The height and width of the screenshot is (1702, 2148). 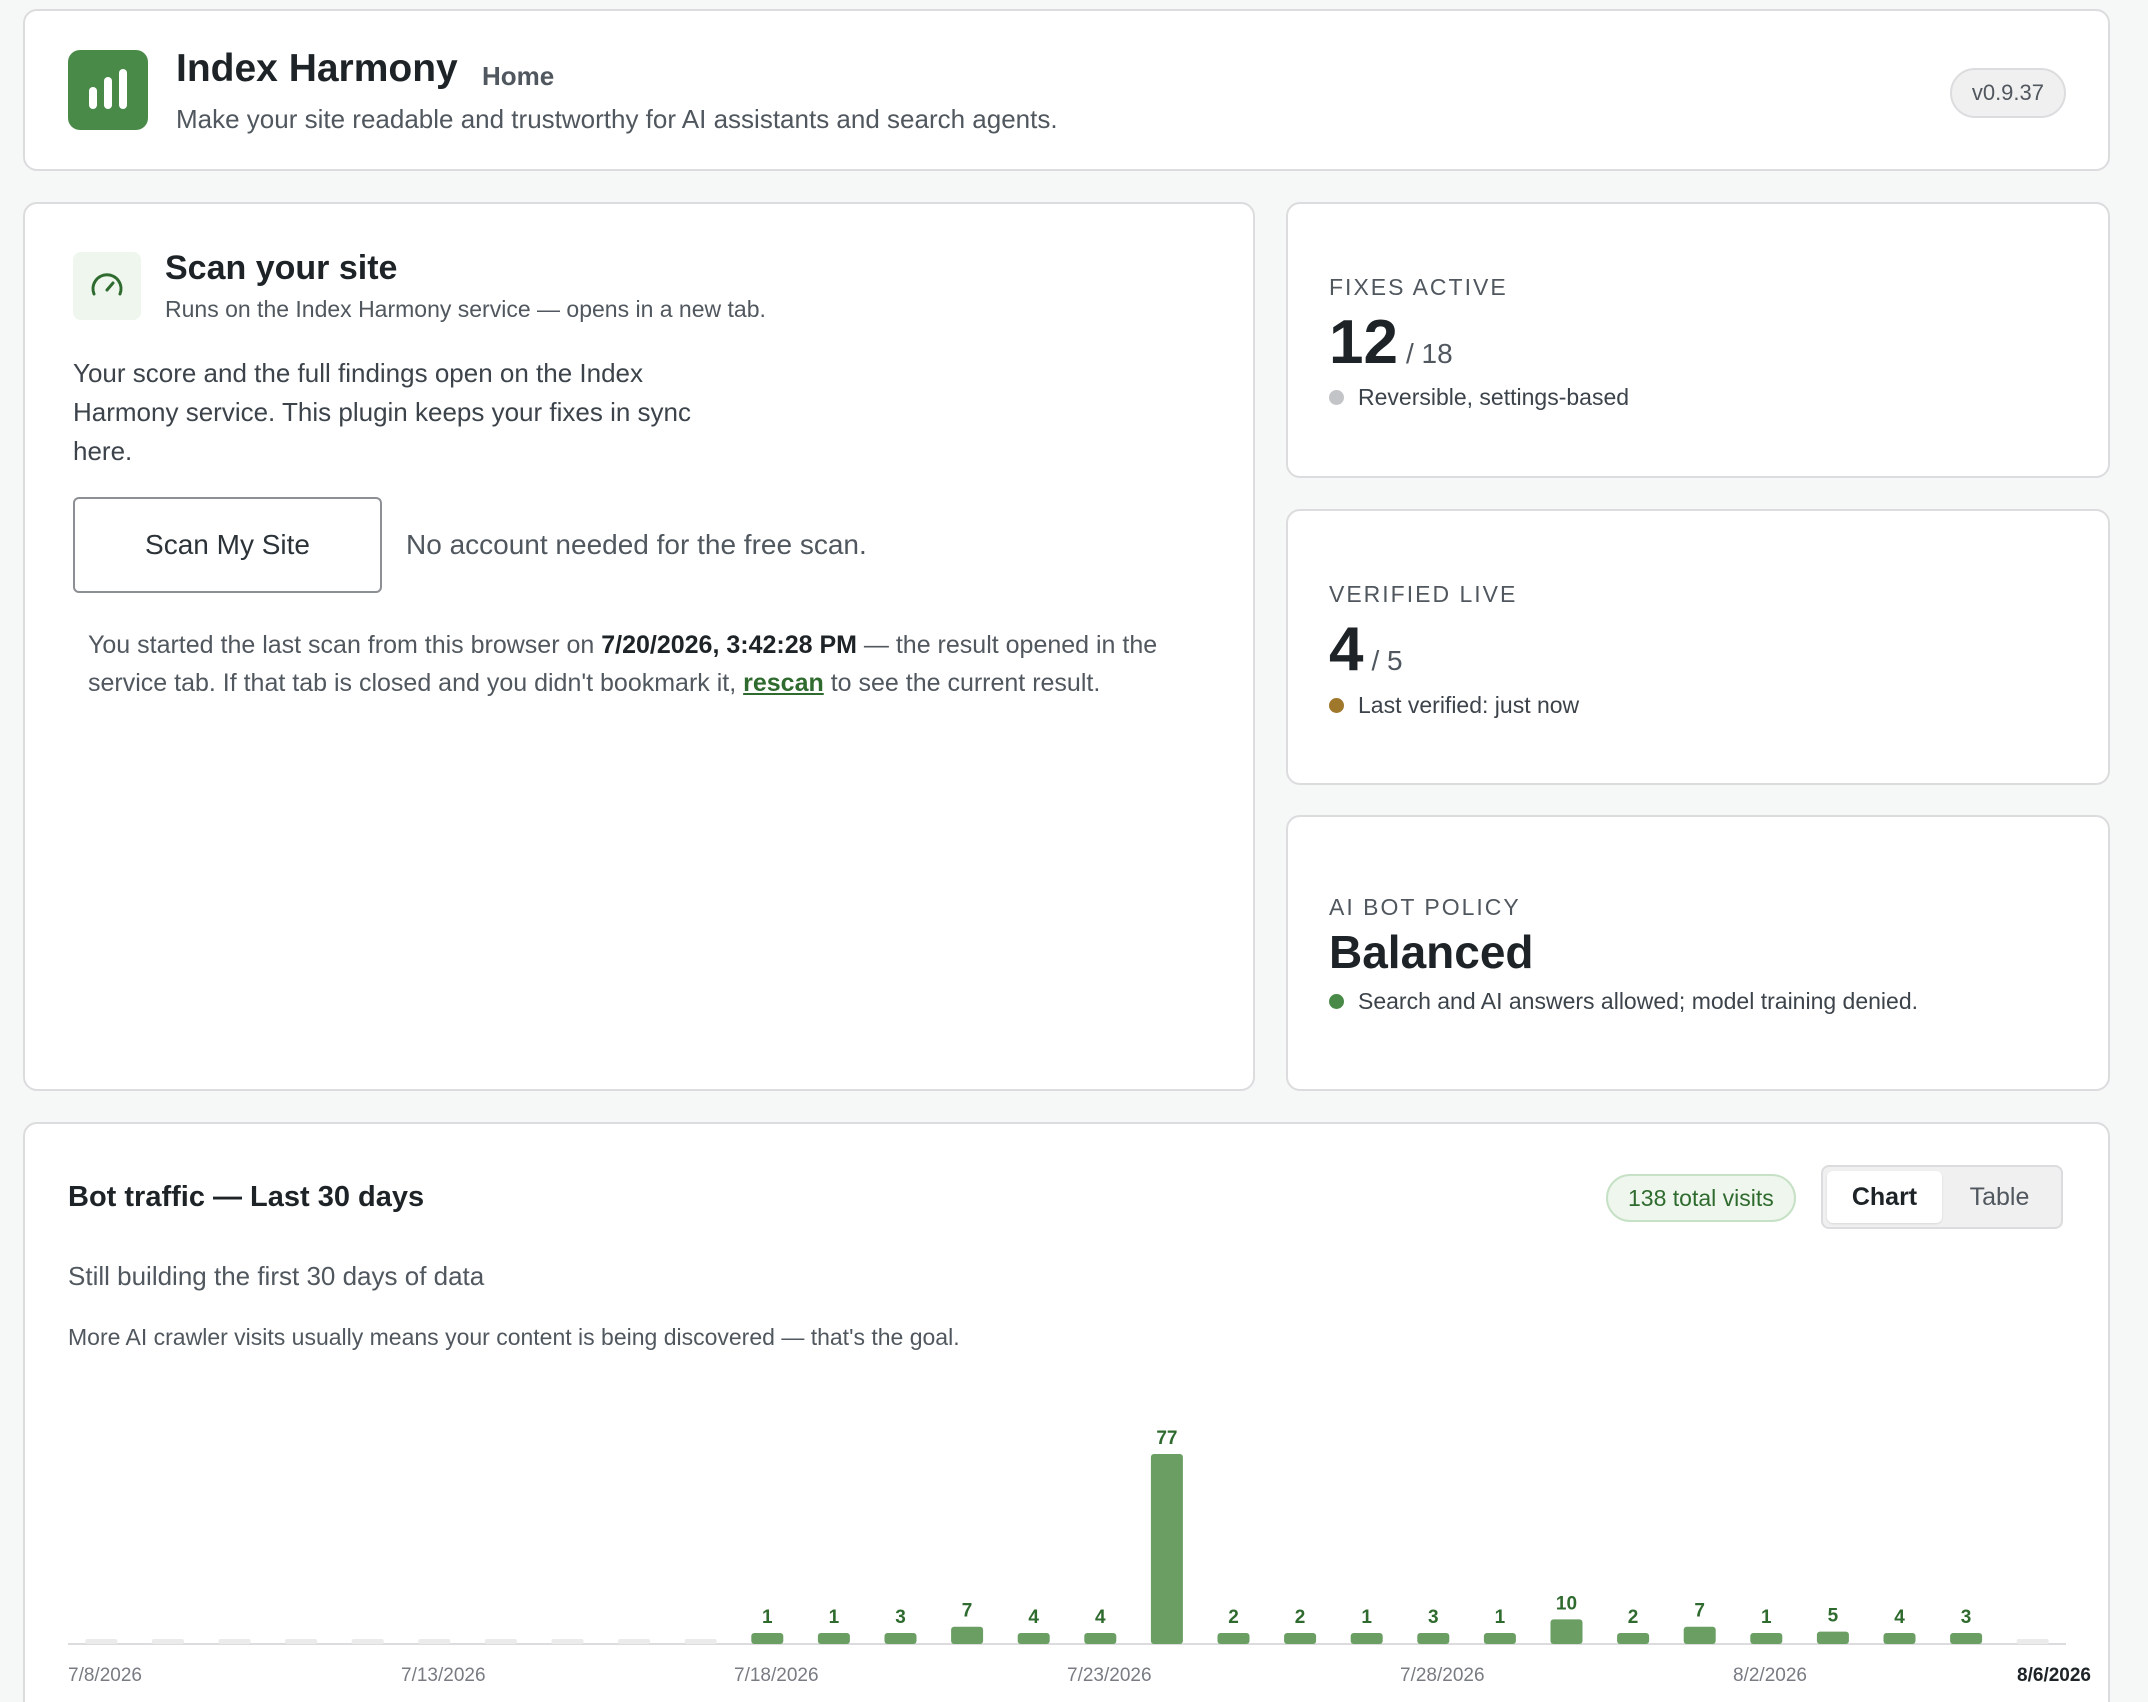 I want to click on verified-total: / 5, so click(x=1387, y=660).